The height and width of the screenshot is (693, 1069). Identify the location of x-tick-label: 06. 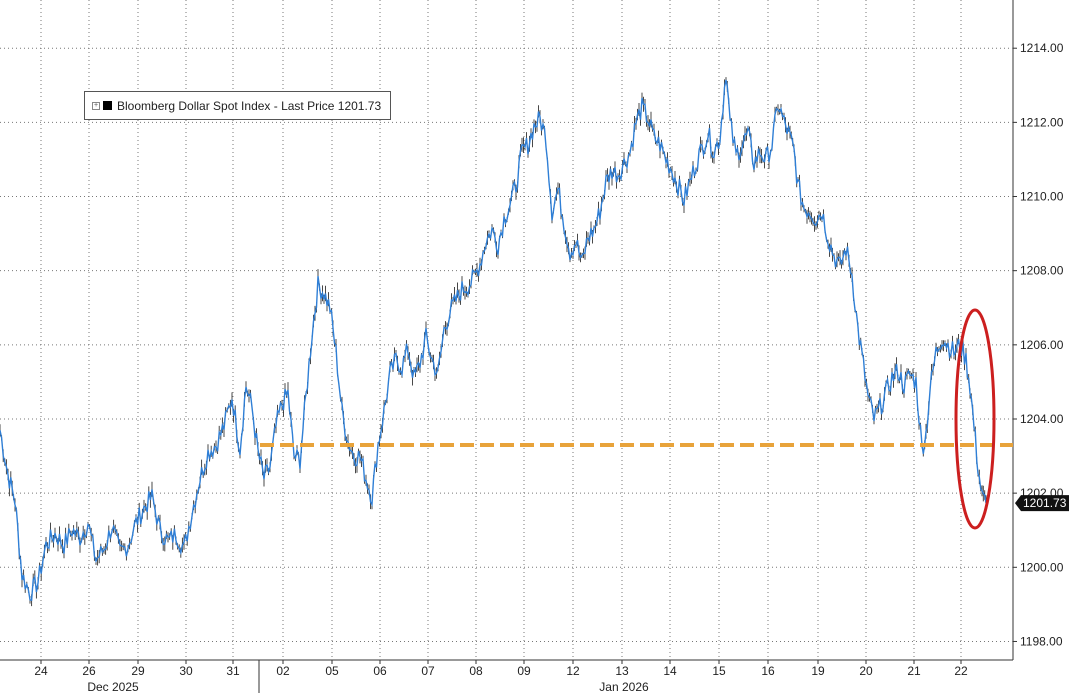
(380, 671).